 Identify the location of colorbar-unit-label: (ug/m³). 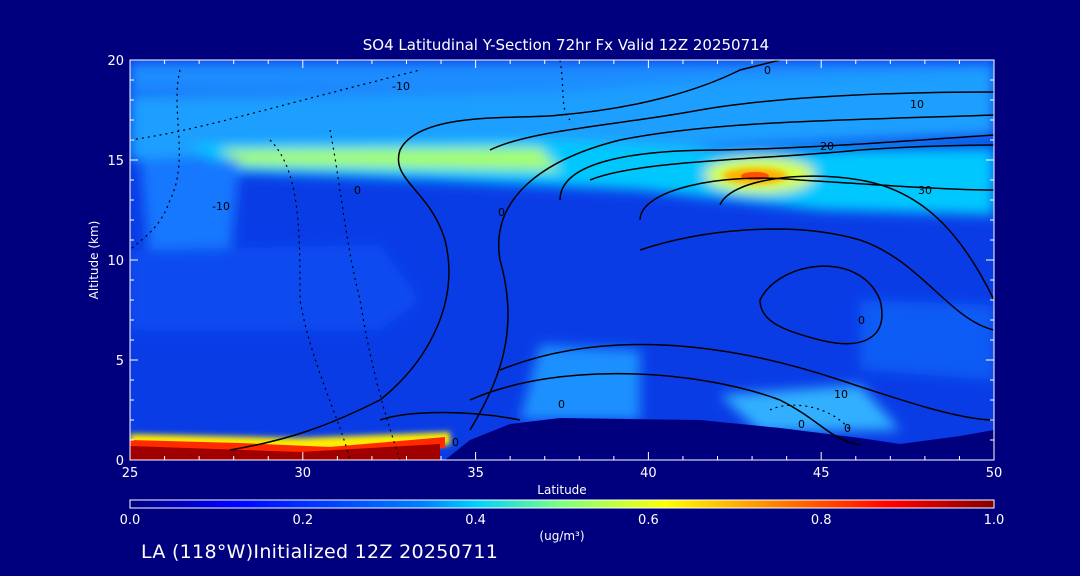
(561, 536).